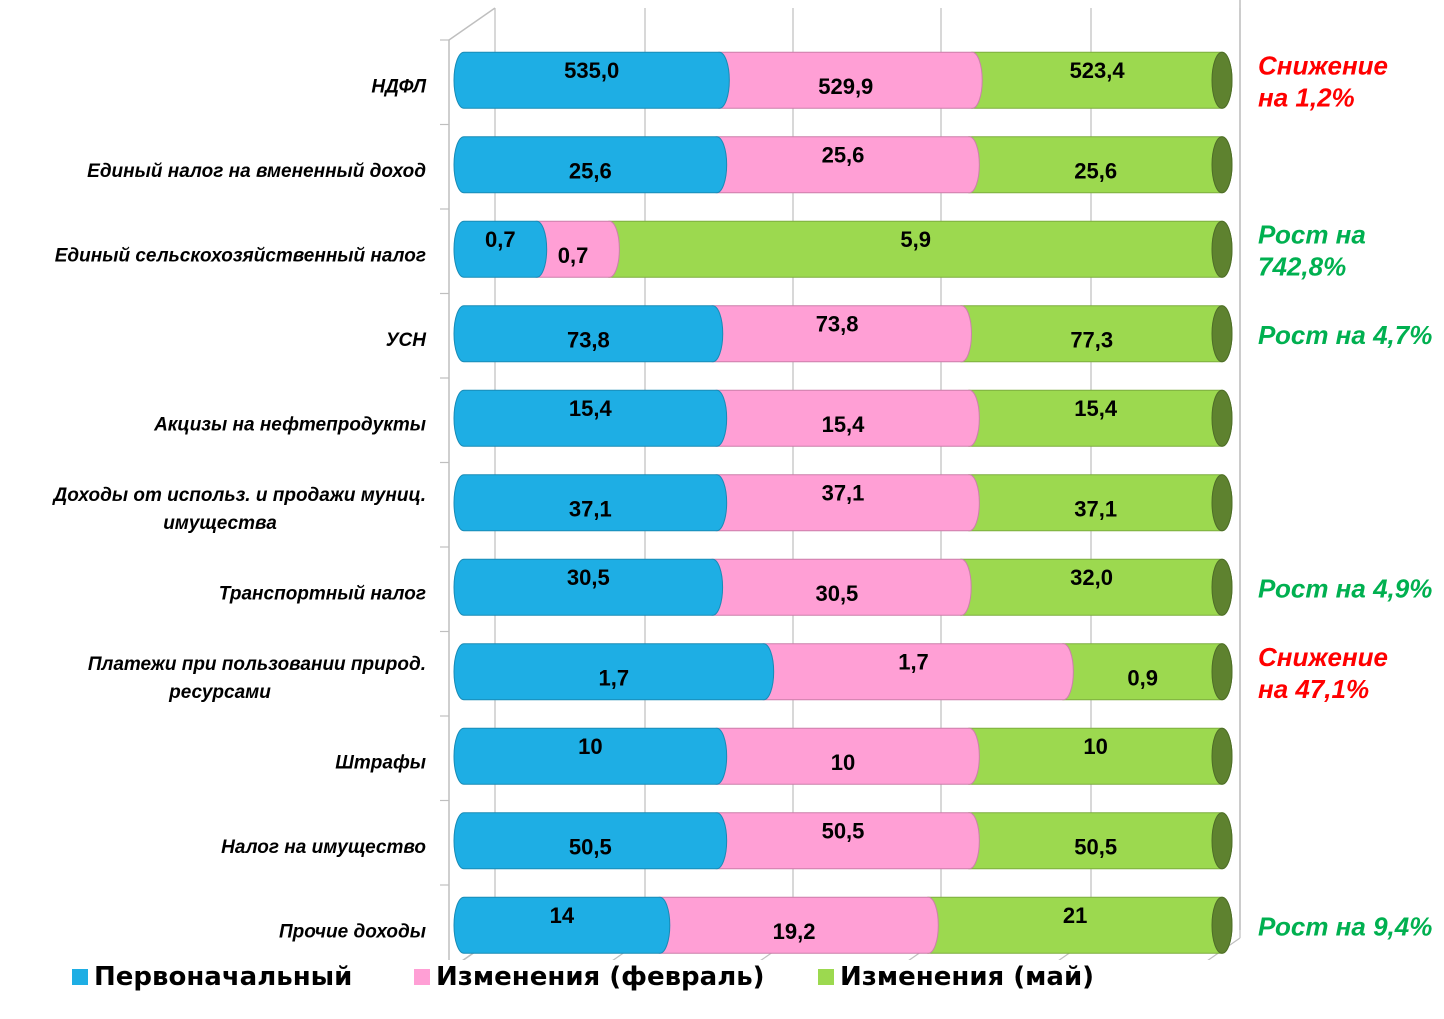 The width and height of the screenshot is (1444, 1019). What do you see at coordinates (1224, 948) in the screenshot?
I see `grid-line-depth` at bounding box center [1224, 948].